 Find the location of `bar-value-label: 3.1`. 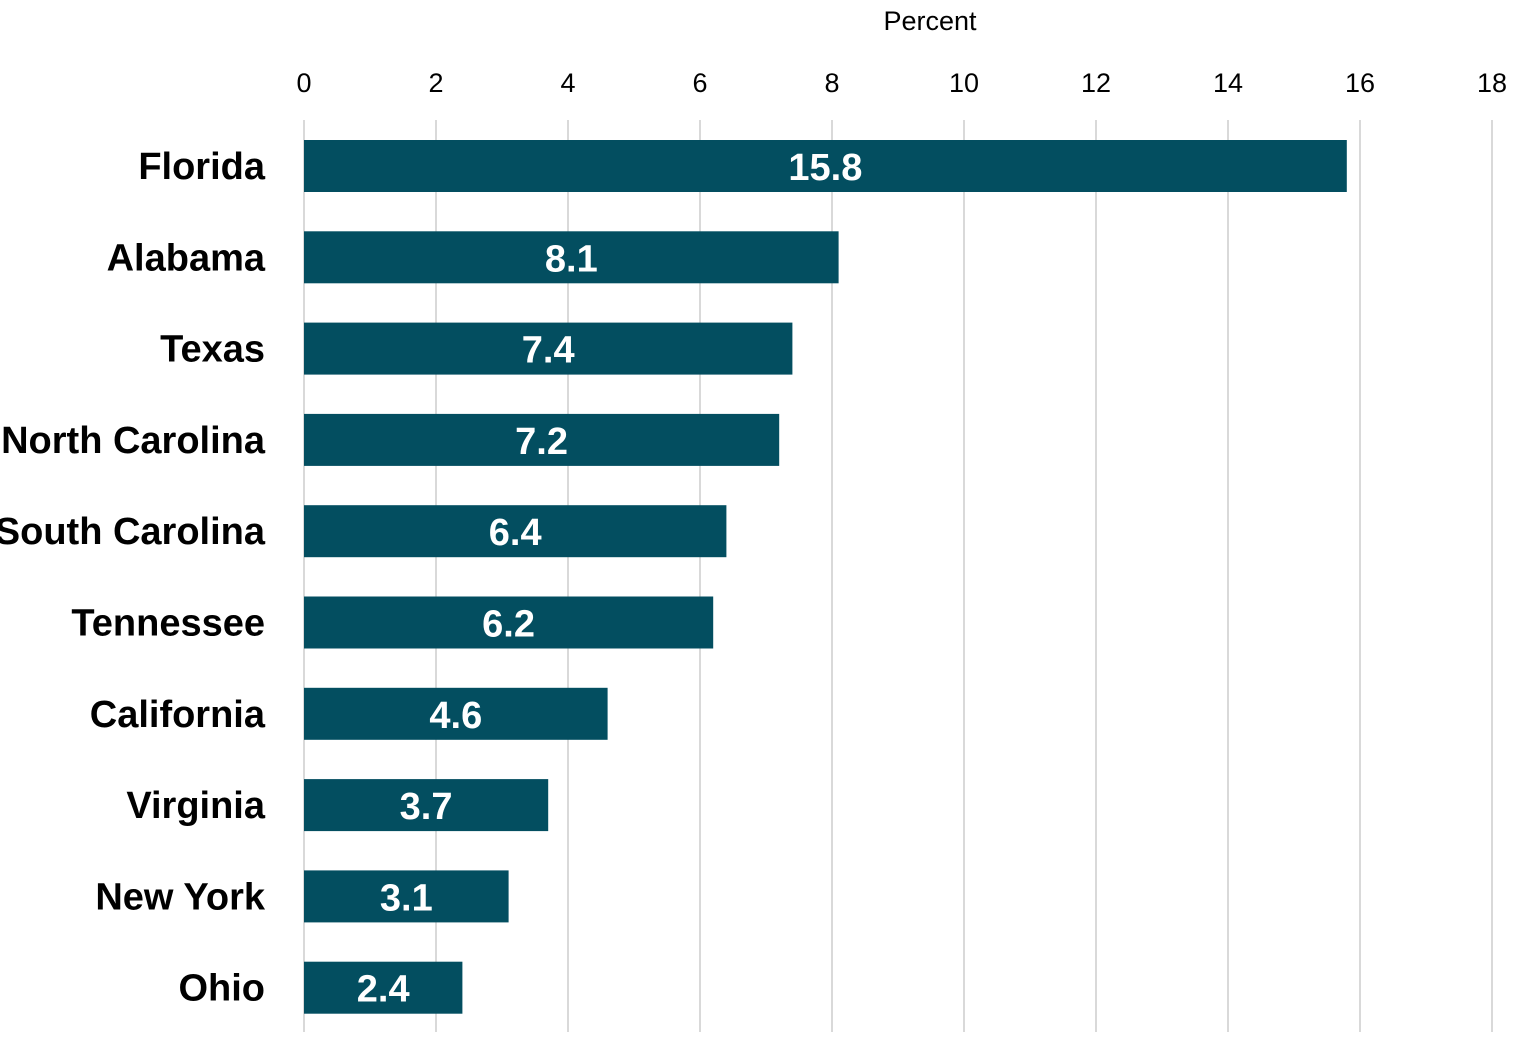

bar-value-label: 3.1 is located at coordinates (406, 898).